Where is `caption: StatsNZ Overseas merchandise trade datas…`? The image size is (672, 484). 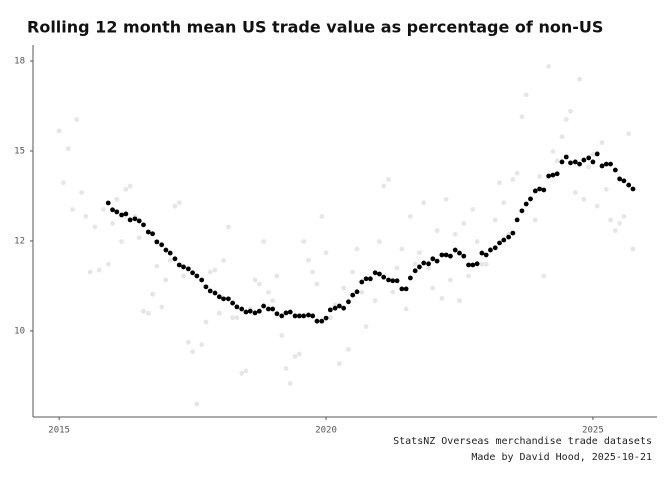 caption: StatsNZ Overseas merchandise trade datas… is located at coordinates (522, 441).